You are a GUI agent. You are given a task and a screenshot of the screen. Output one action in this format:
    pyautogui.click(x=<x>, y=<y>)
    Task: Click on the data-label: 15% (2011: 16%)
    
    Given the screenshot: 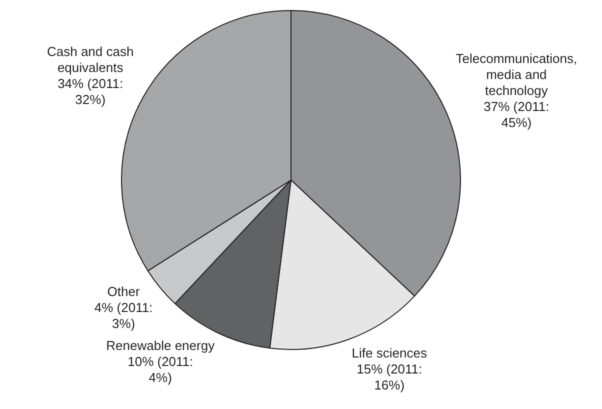 What is the action you would take?
    pyautogui.click(x=389, y=377)
    